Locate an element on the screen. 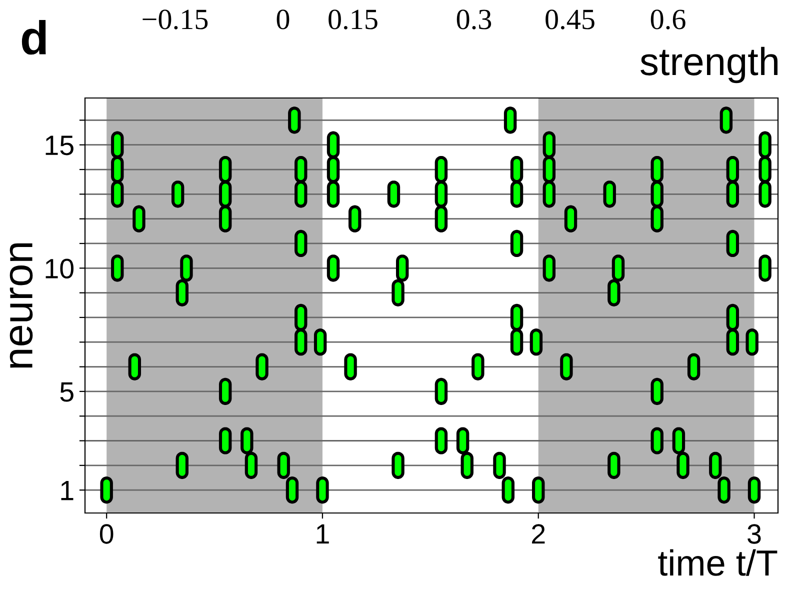 Image resolution: width=787 pixels, height=603 pixels. x-tick-label: 2 is located at coordinates (538, 534).